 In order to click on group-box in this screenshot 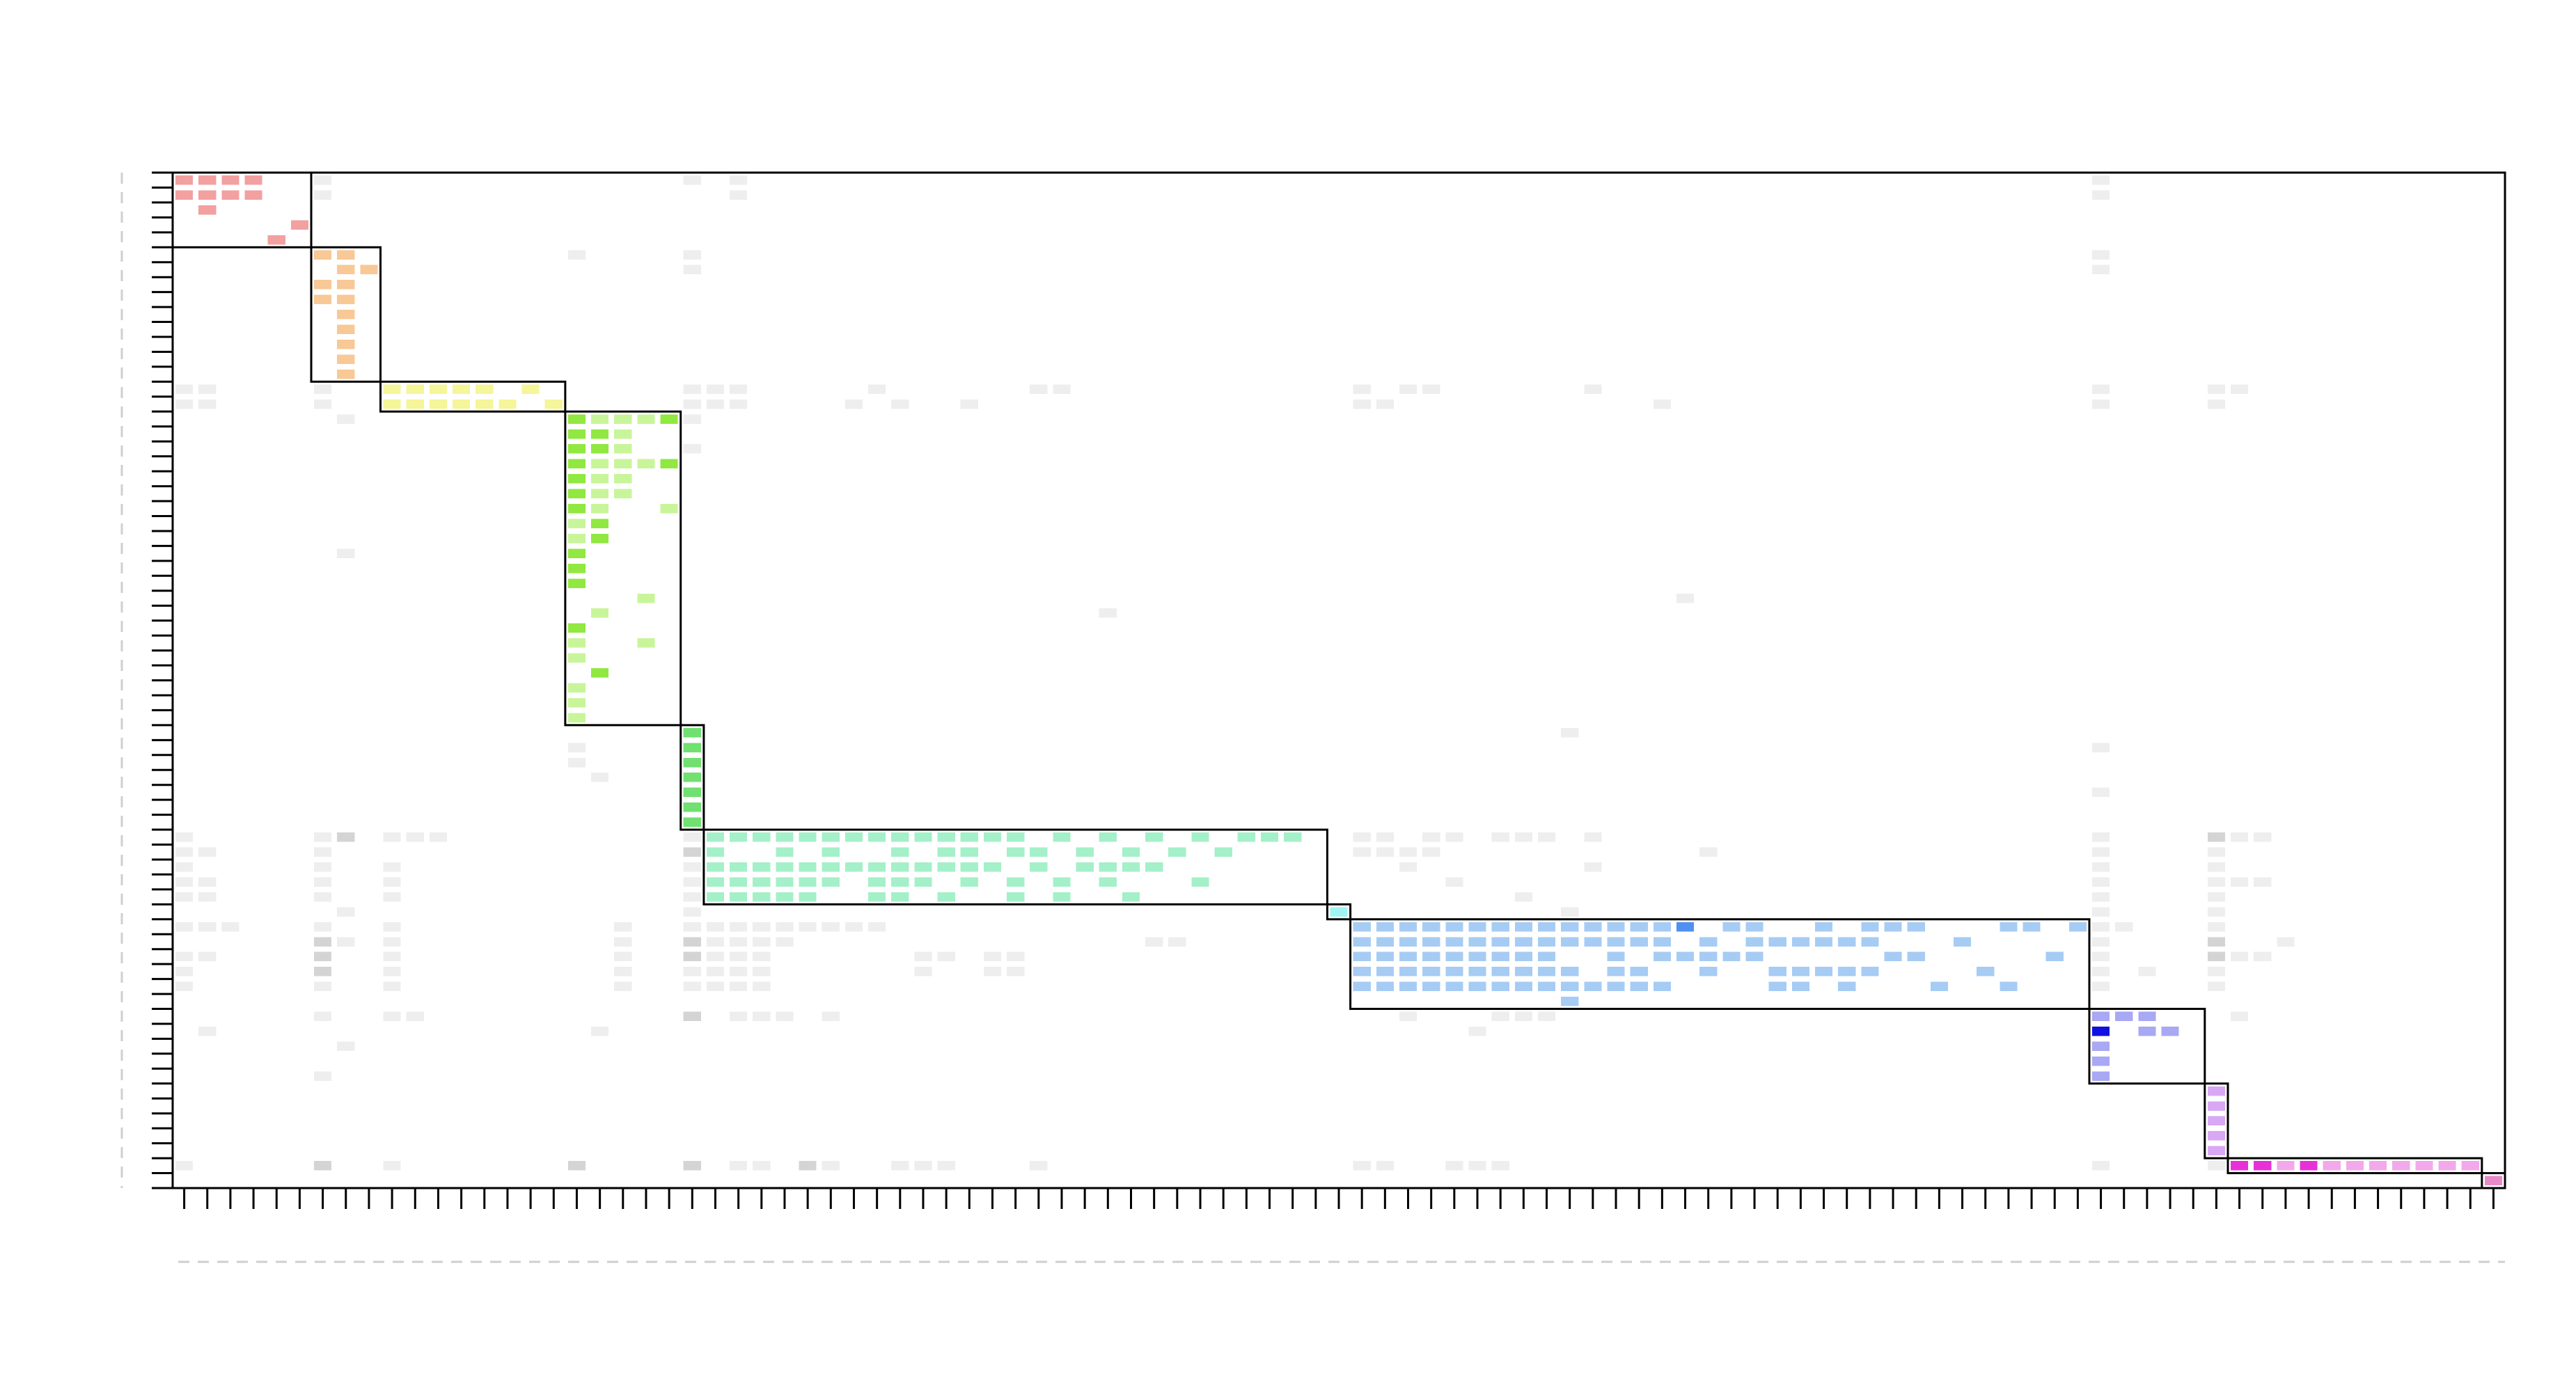, I will do `click(1720, 964)`.